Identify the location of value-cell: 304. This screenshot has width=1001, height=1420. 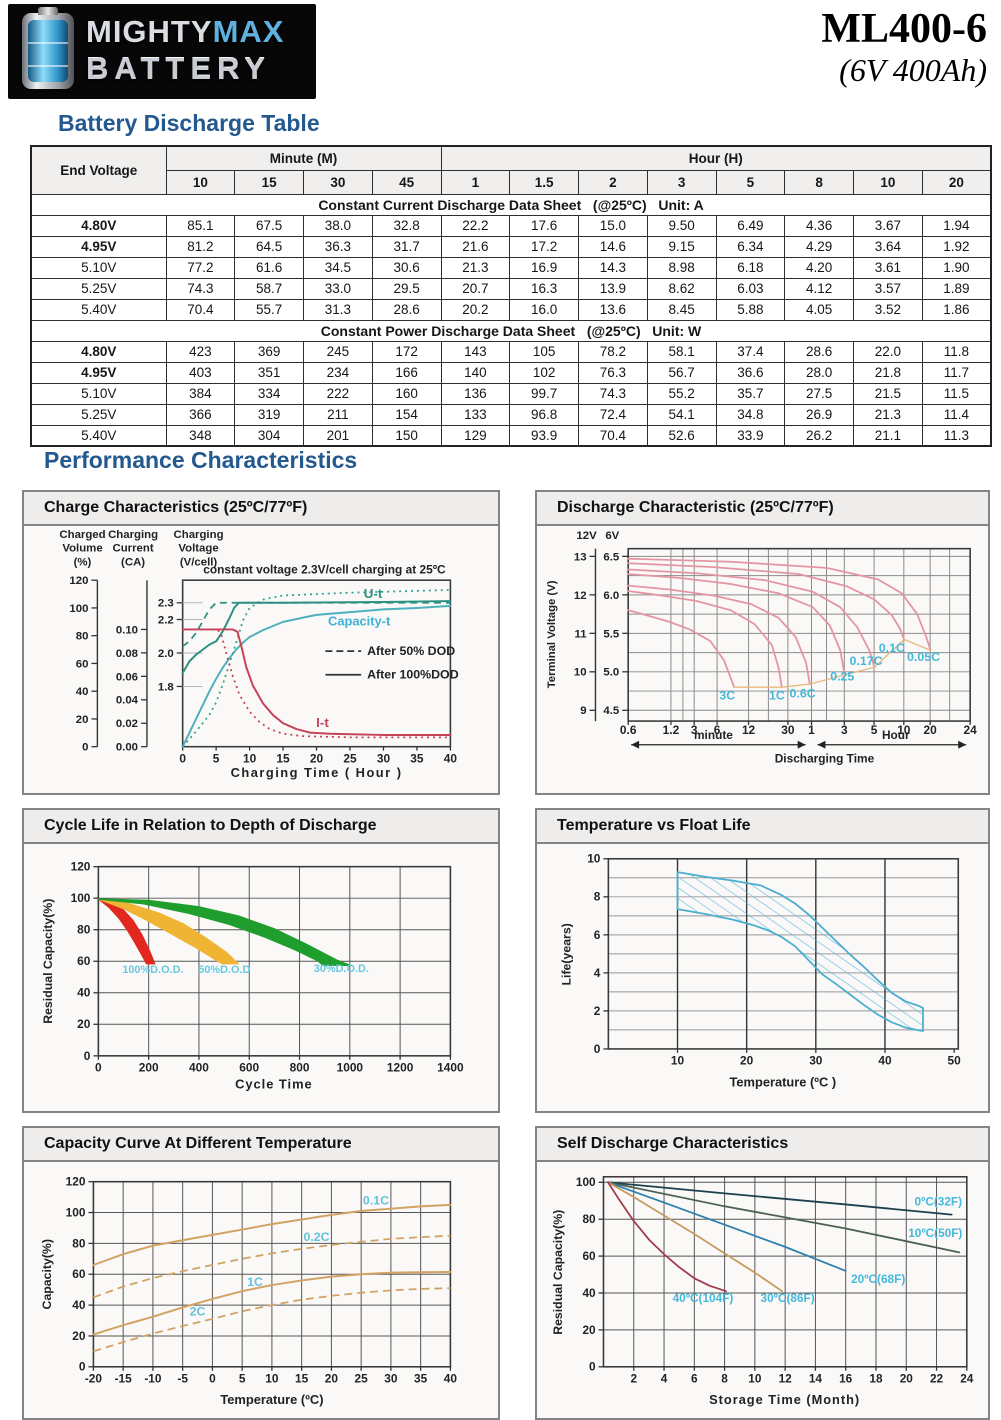
(269, 435).